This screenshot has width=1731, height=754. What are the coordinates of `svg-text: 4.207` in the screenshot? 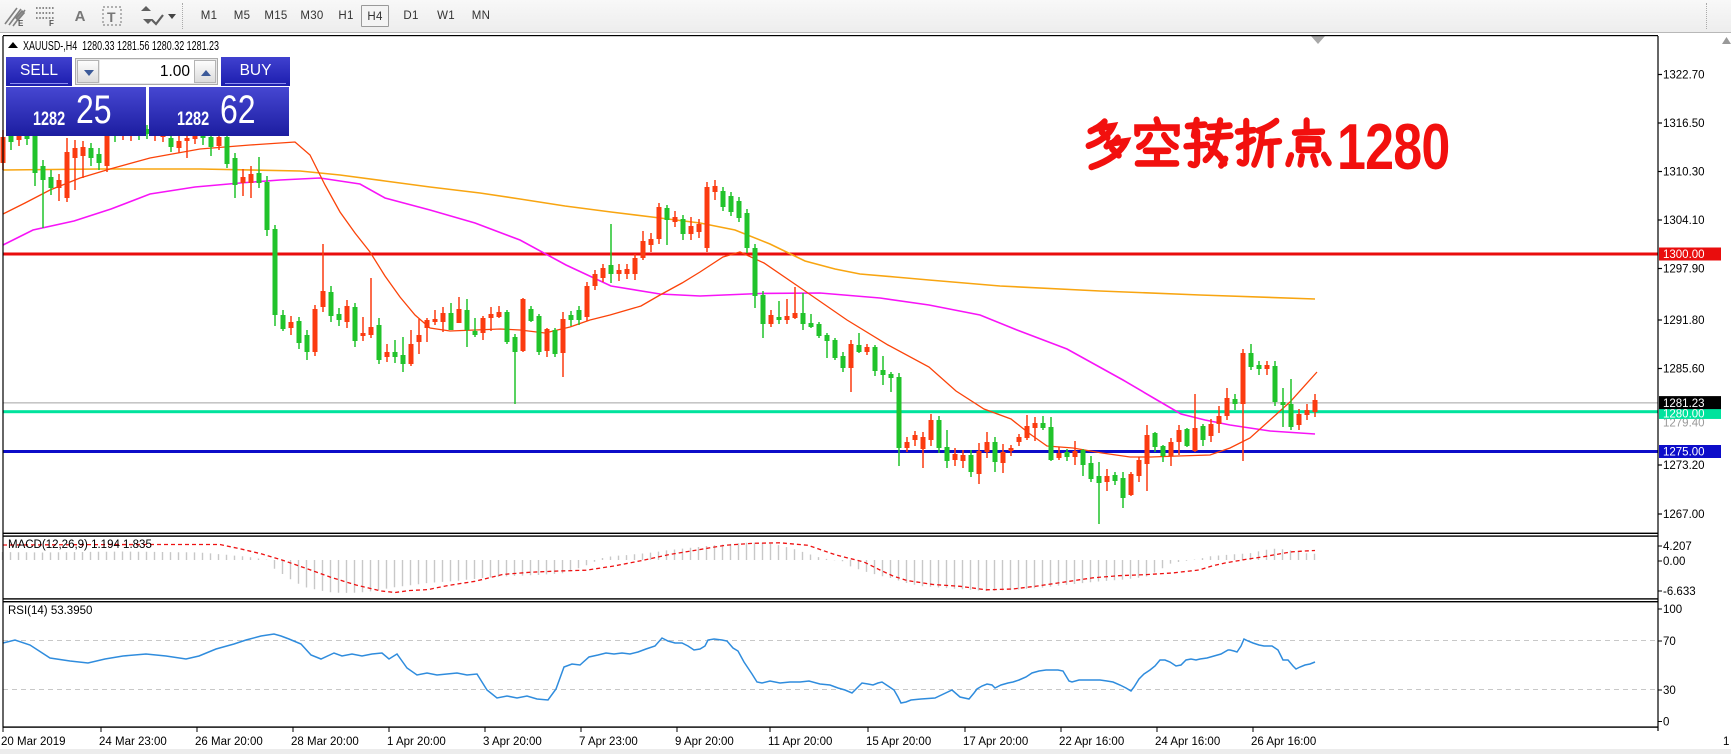 It's located at (1677, 547).